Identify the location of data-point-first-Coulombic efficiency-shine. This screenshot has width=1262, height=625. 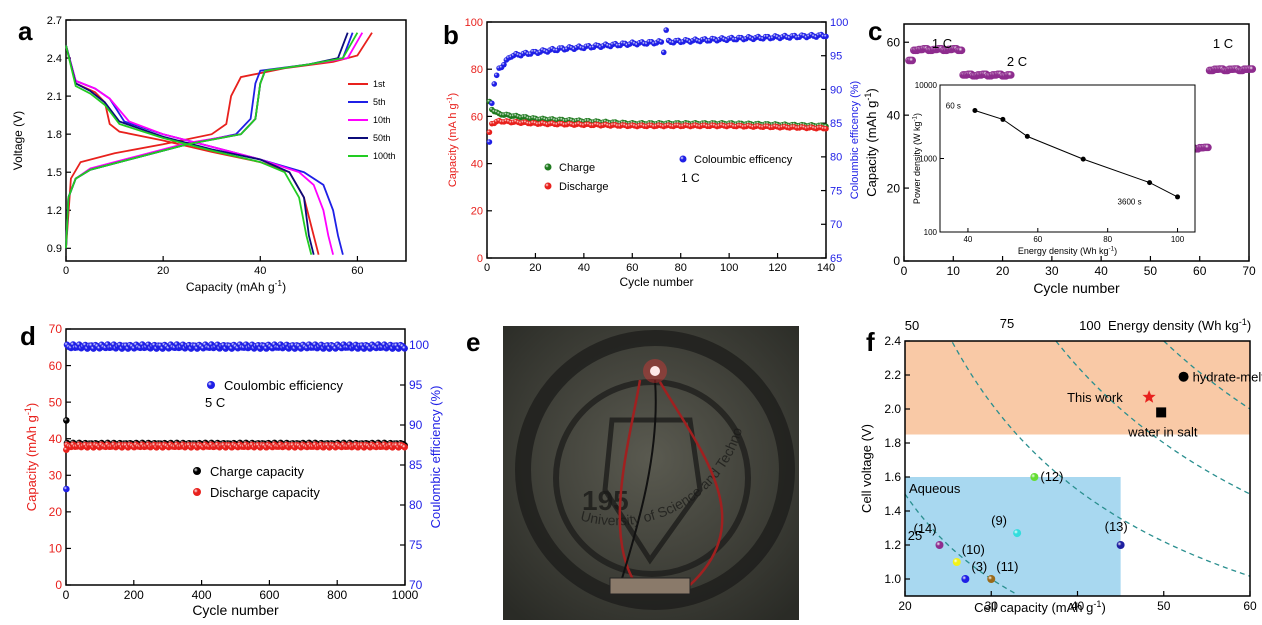
(66, 489).